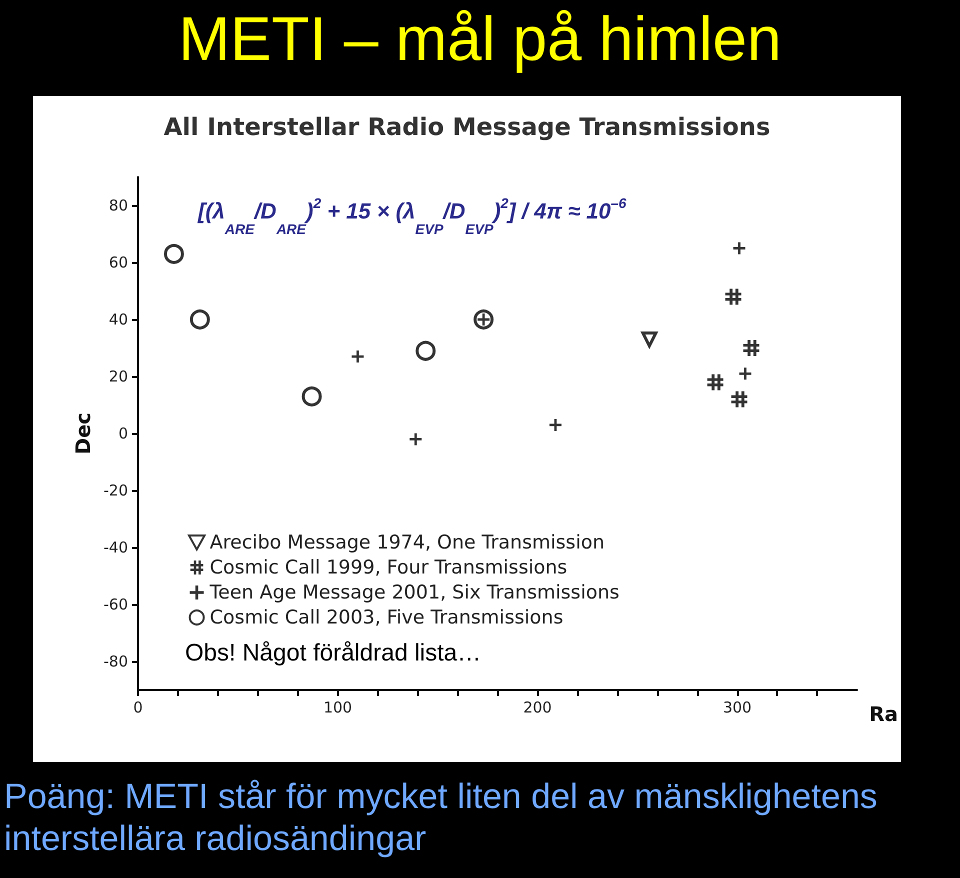 The image size is (960, 878). Describe the element at coordinates (118, 319) in the screenshot. I see `y-tick-label: 40` at that location.